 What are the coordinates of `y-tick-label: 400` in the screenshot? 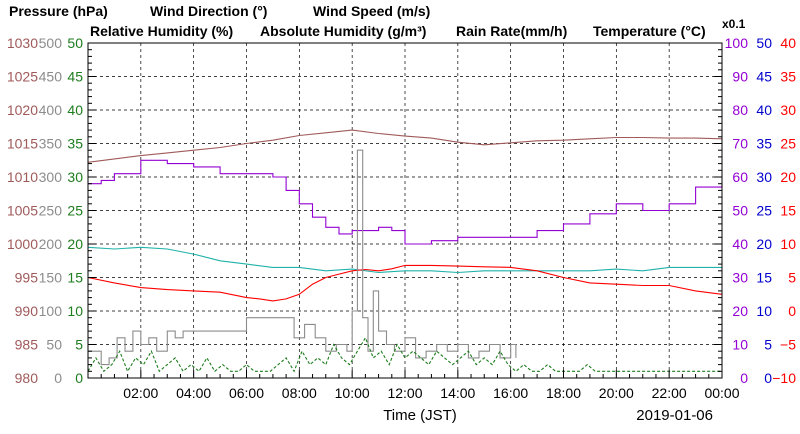 It's located at (51, 110).